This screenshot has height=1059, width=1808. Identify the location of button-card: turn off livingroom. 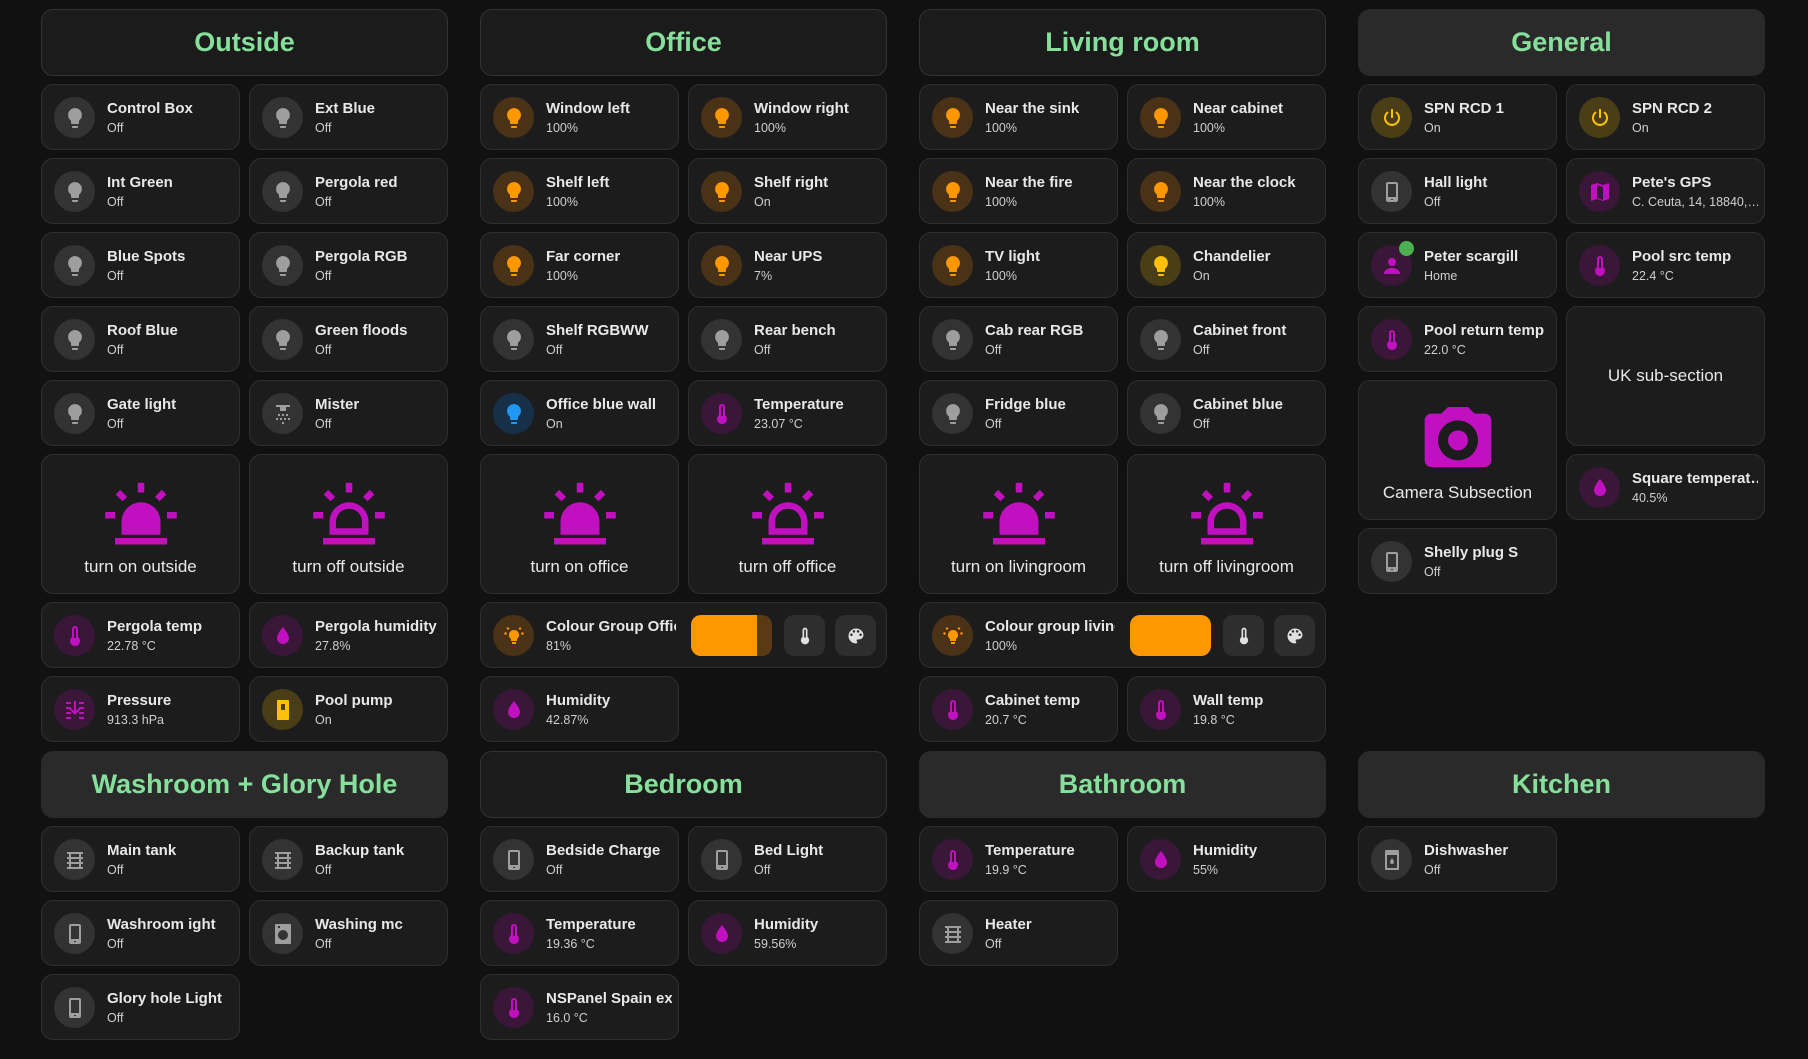
(1226, 524).